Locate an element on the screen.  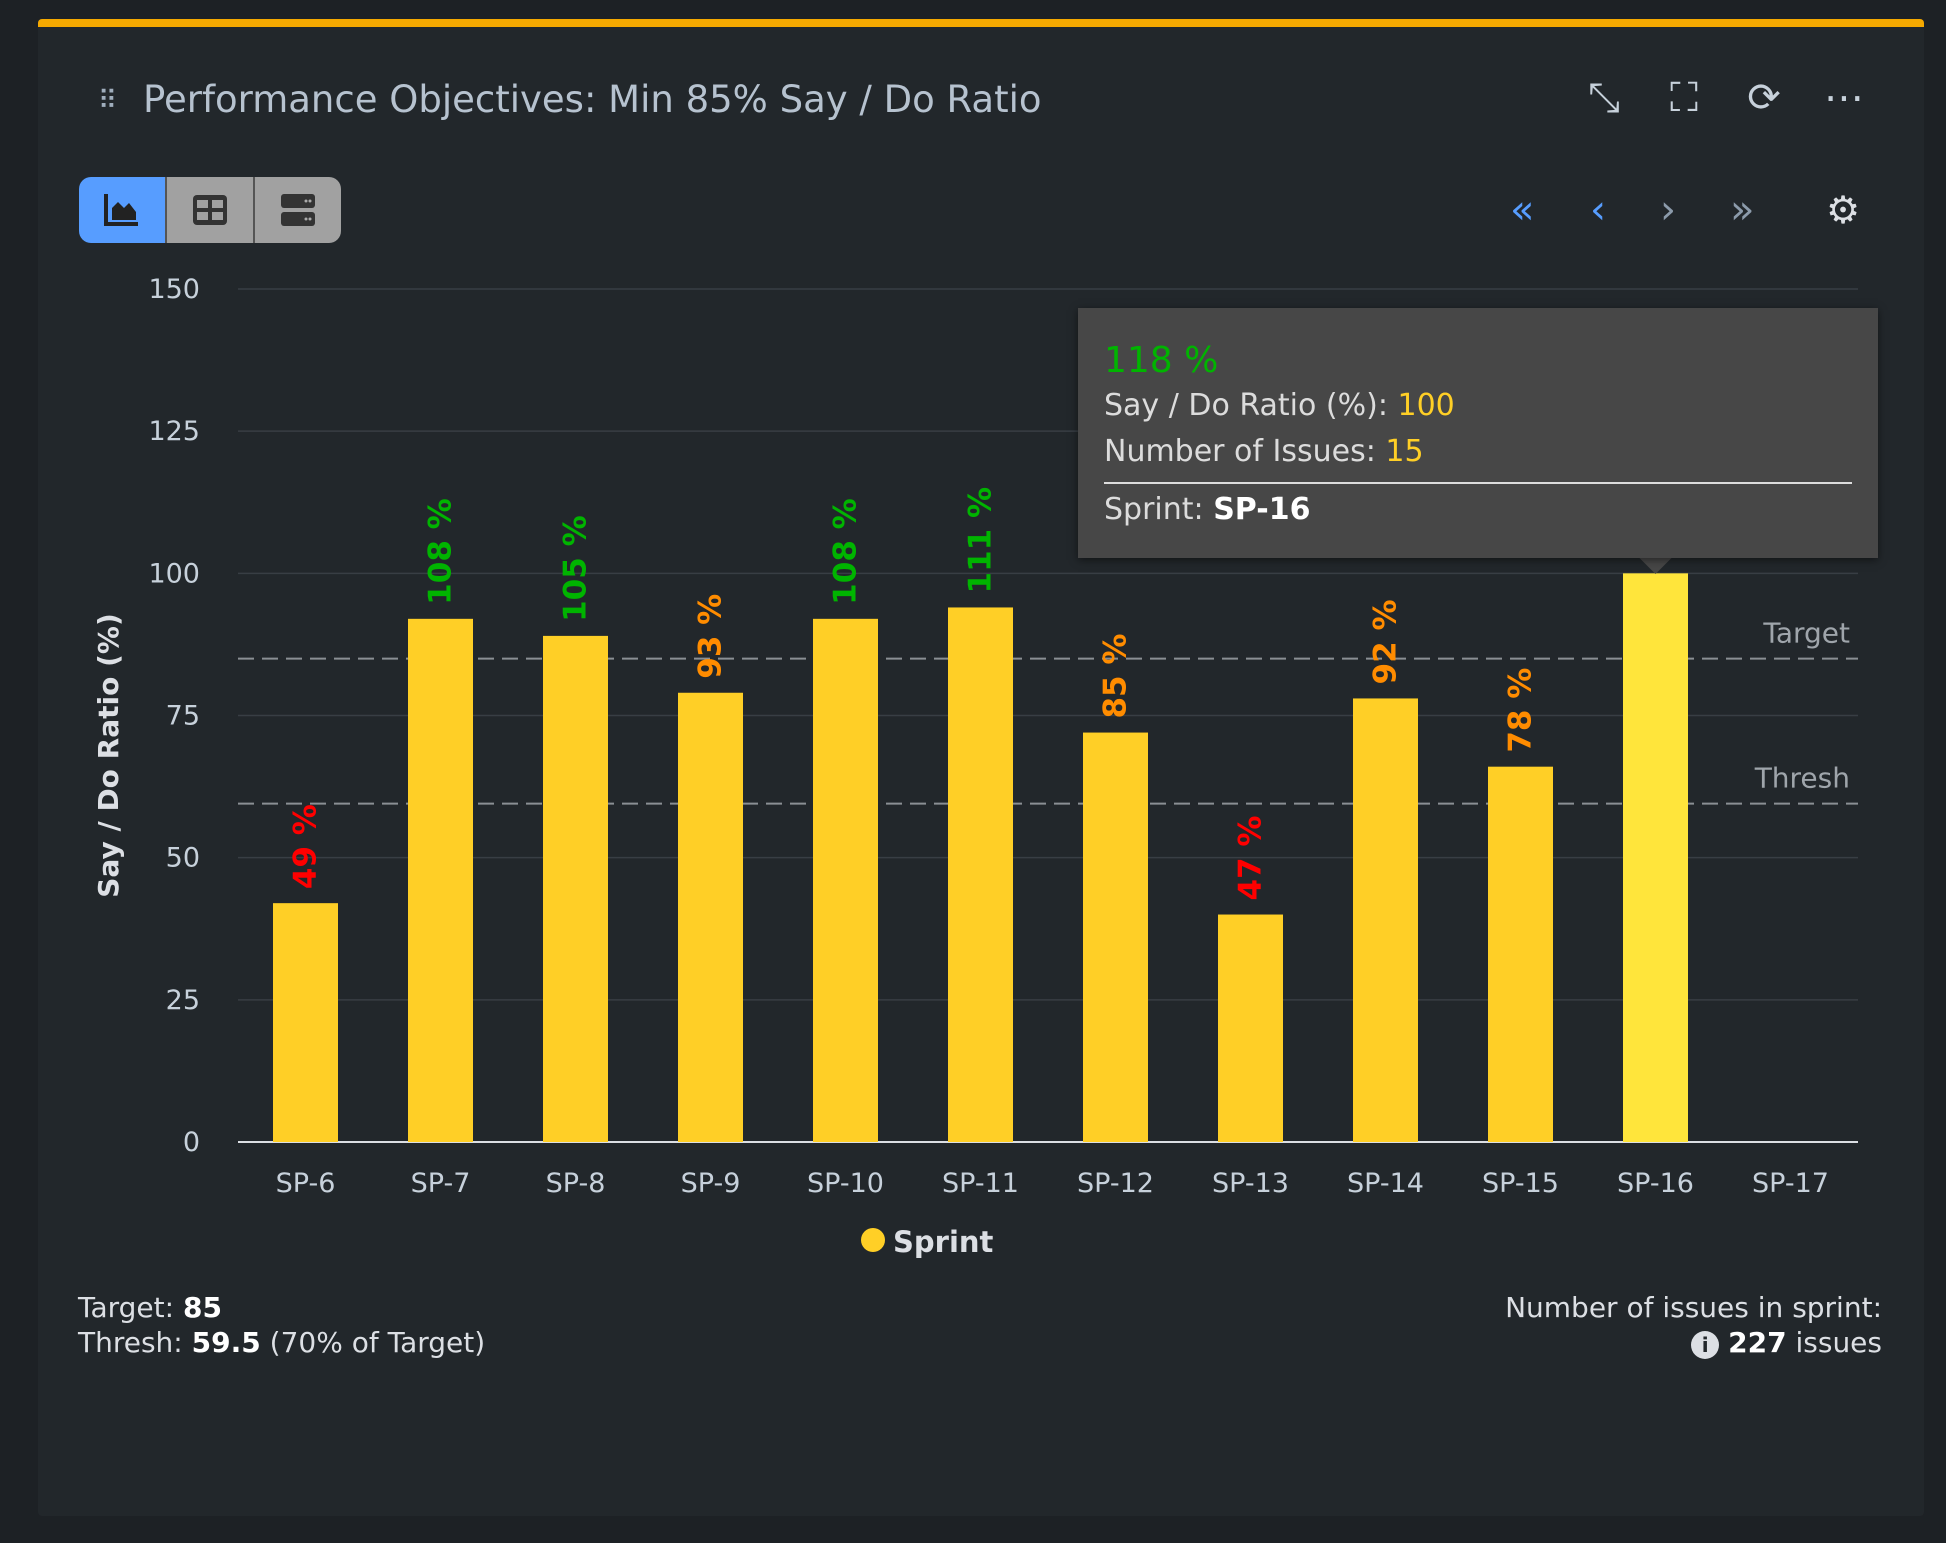
data-label: 85 % is located at coordinates (1116, 676).